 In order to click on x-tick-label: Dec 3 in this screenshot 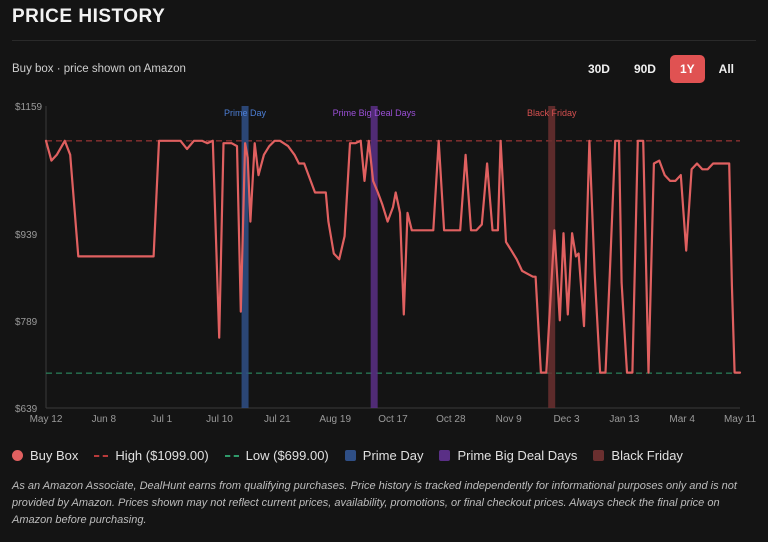, I will do `click(566, 419)`.